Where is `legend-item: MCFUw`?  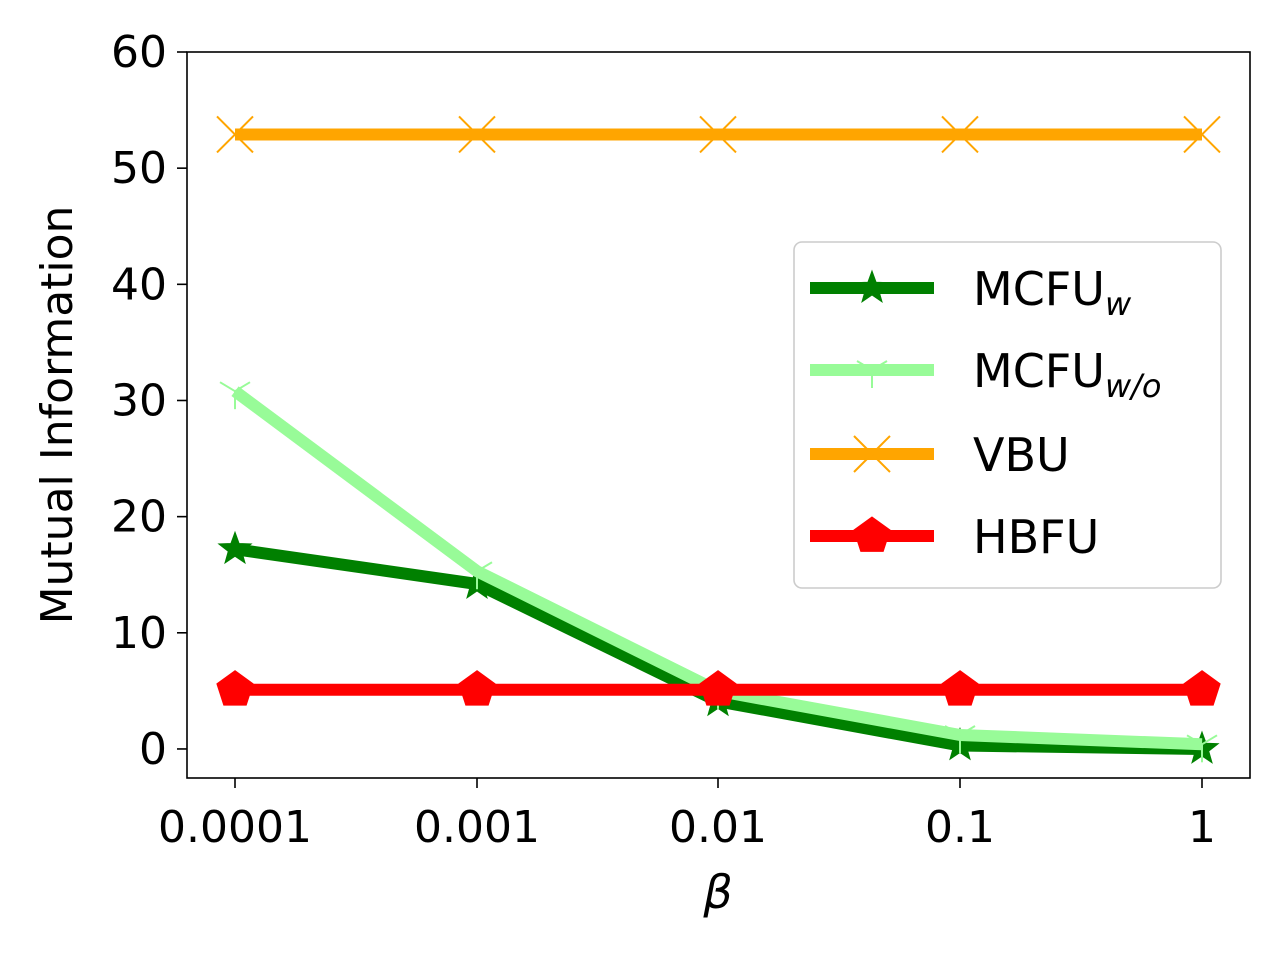 legend-item: MCFUw is located at coordinates (971, 292).